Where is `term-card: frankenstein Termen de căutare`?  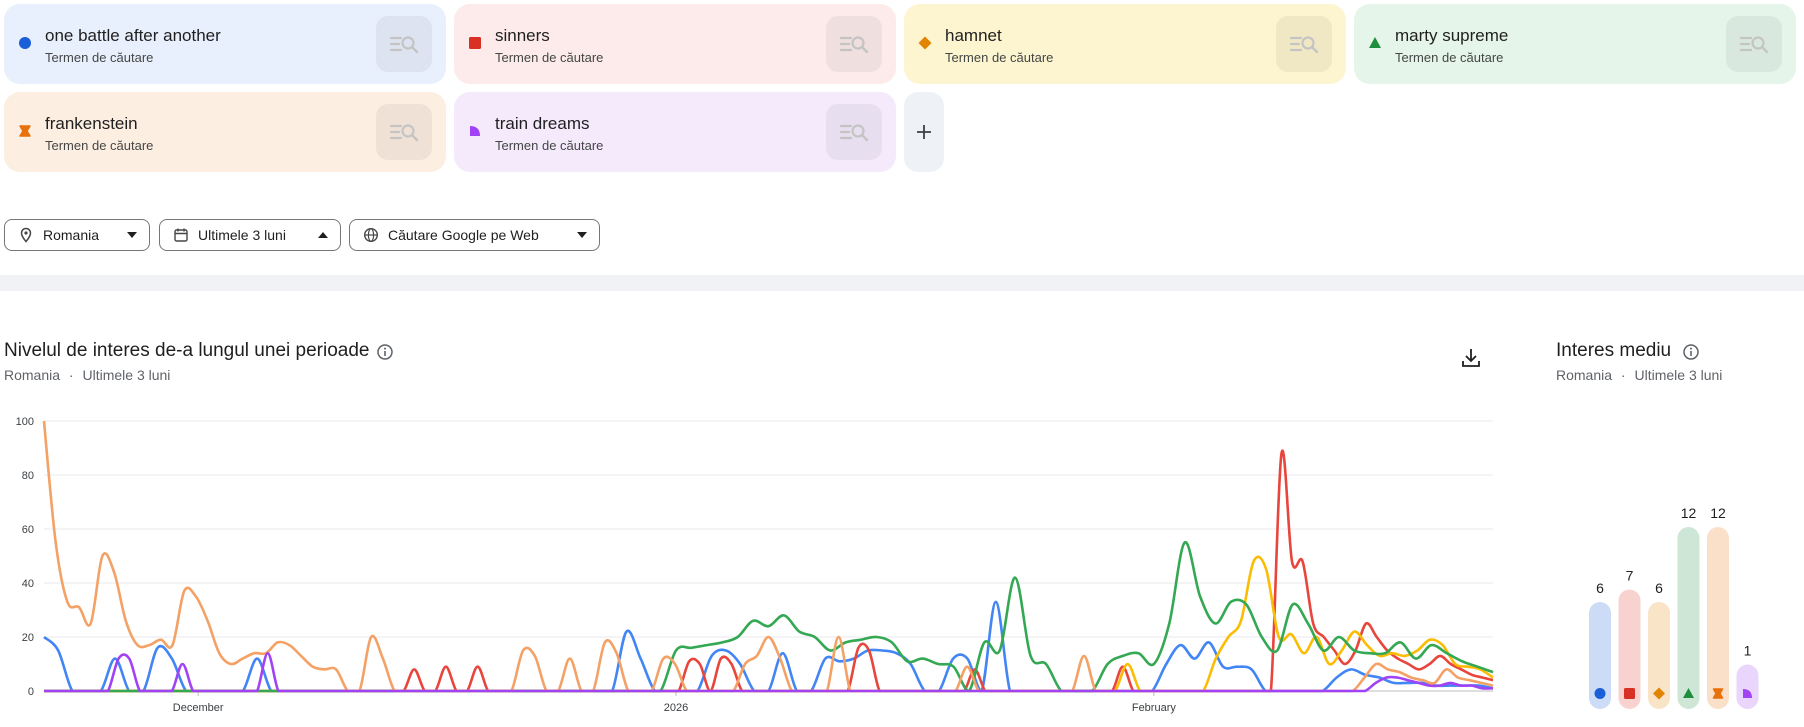
term-card: frankenstein Termen de căutare is located at coordinates (225, 132).